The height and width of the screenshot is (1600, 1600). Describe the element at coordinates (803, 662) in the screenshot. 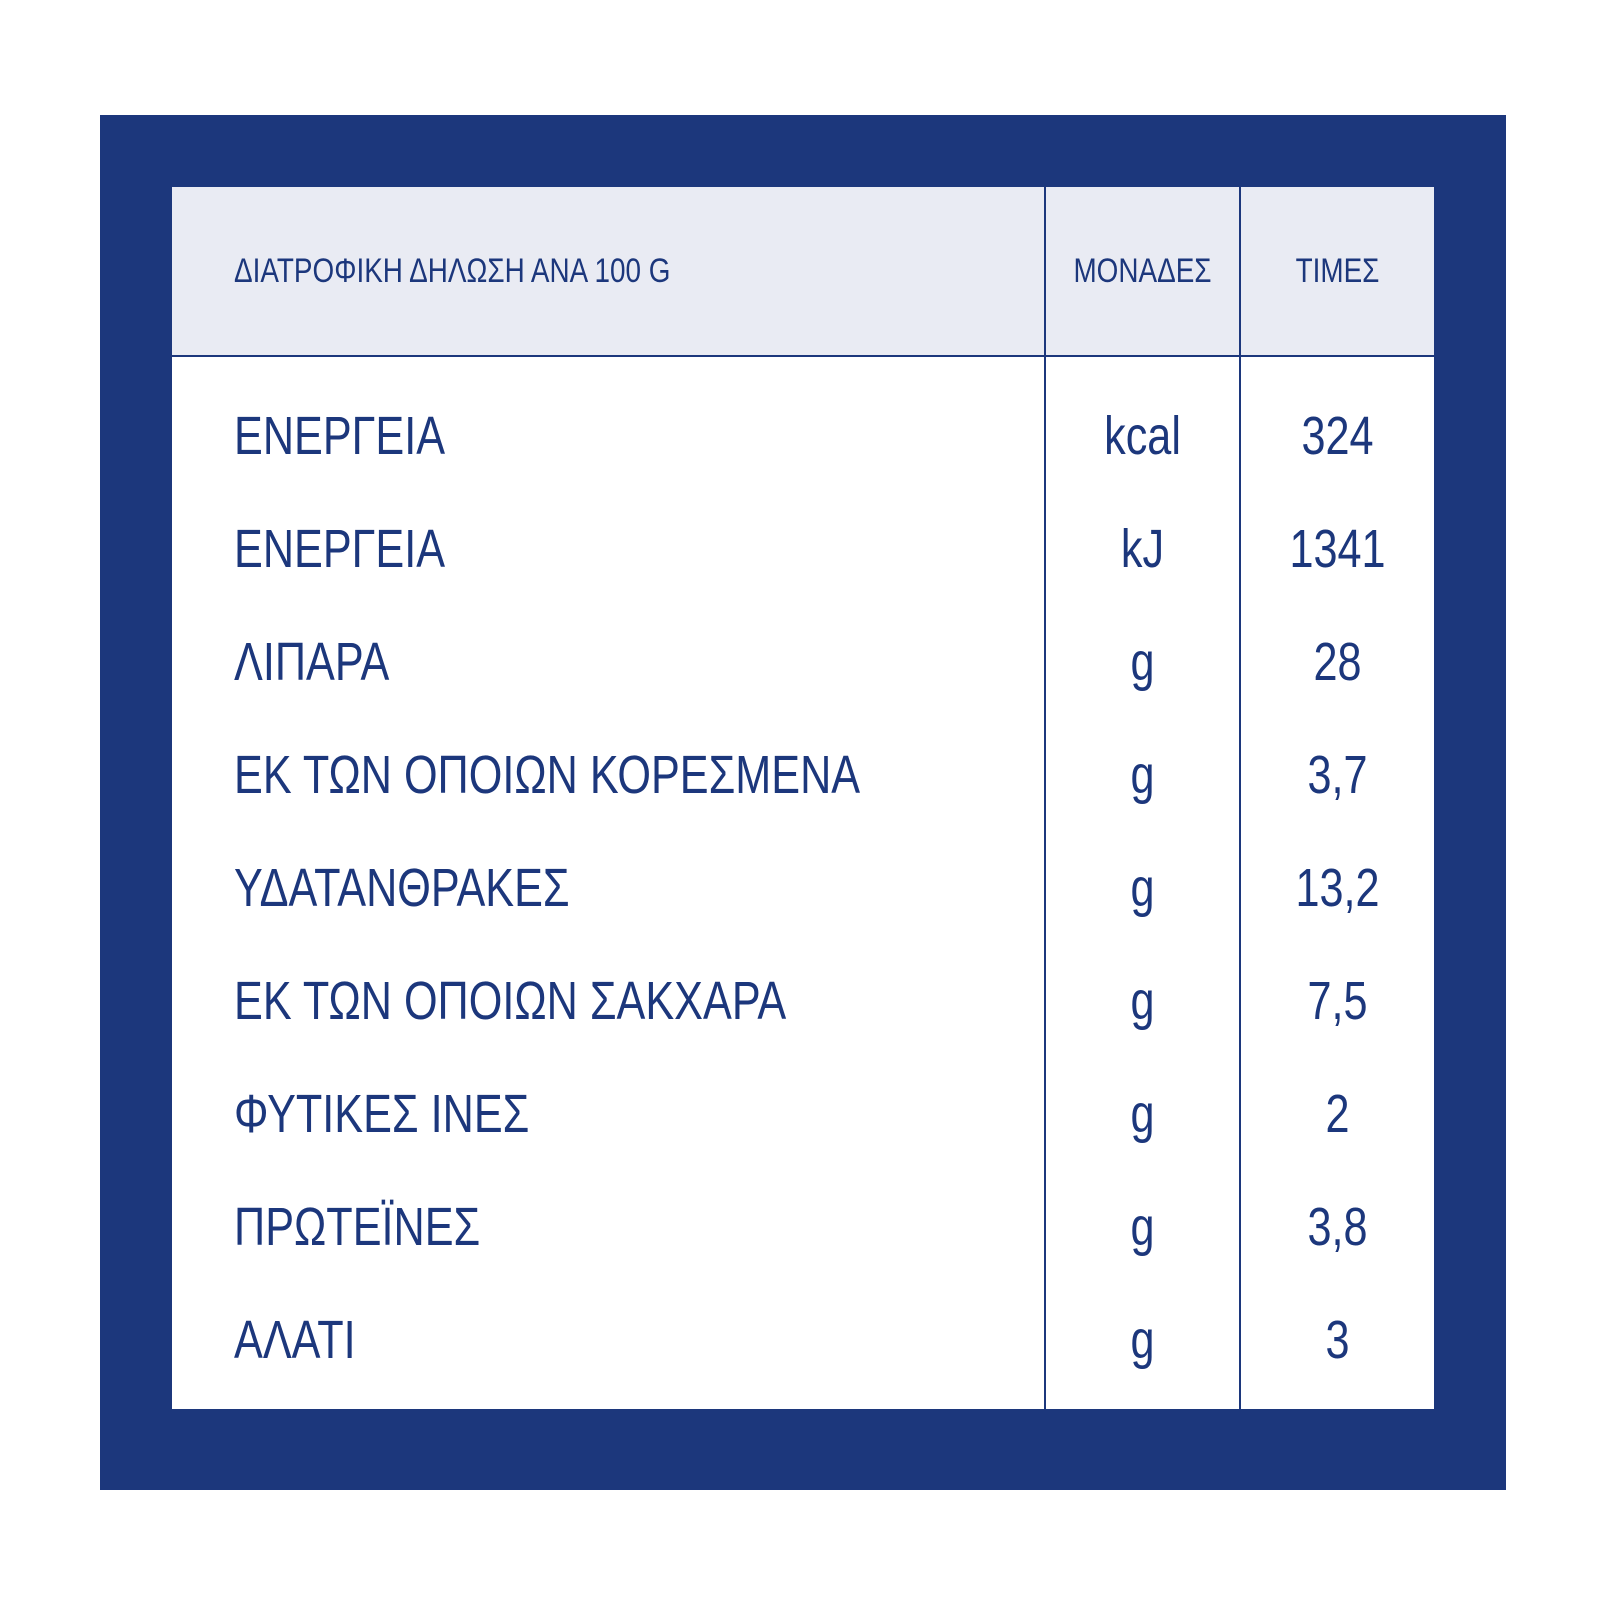

I see `table-row: ΛΙΠΑΡΑ g 28` at that location.